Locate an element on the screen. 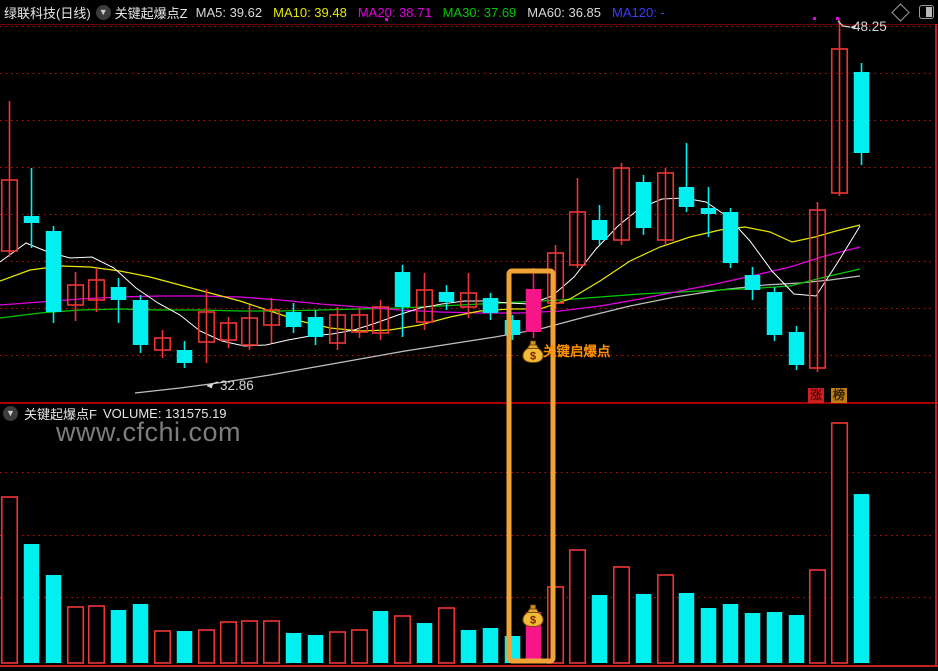 This screenshot has width=938, height=671. bang-button: 榜 is located at coordinates (839, 395).